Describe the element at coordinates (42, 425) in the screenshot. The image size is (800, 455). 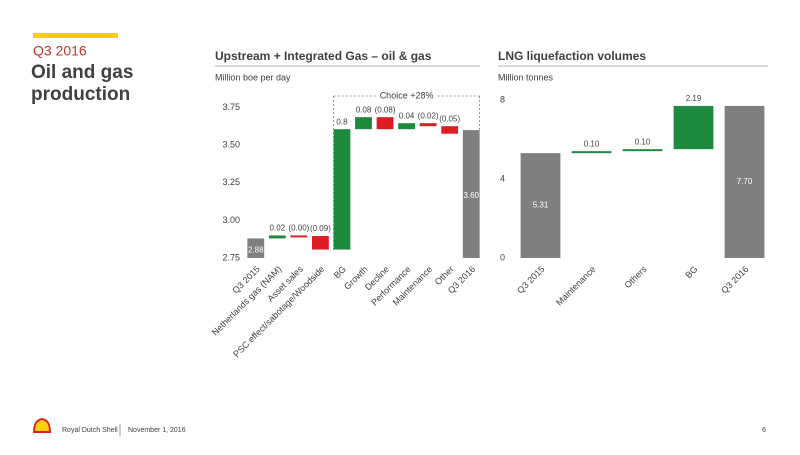
I see `shell-logo` at that location.